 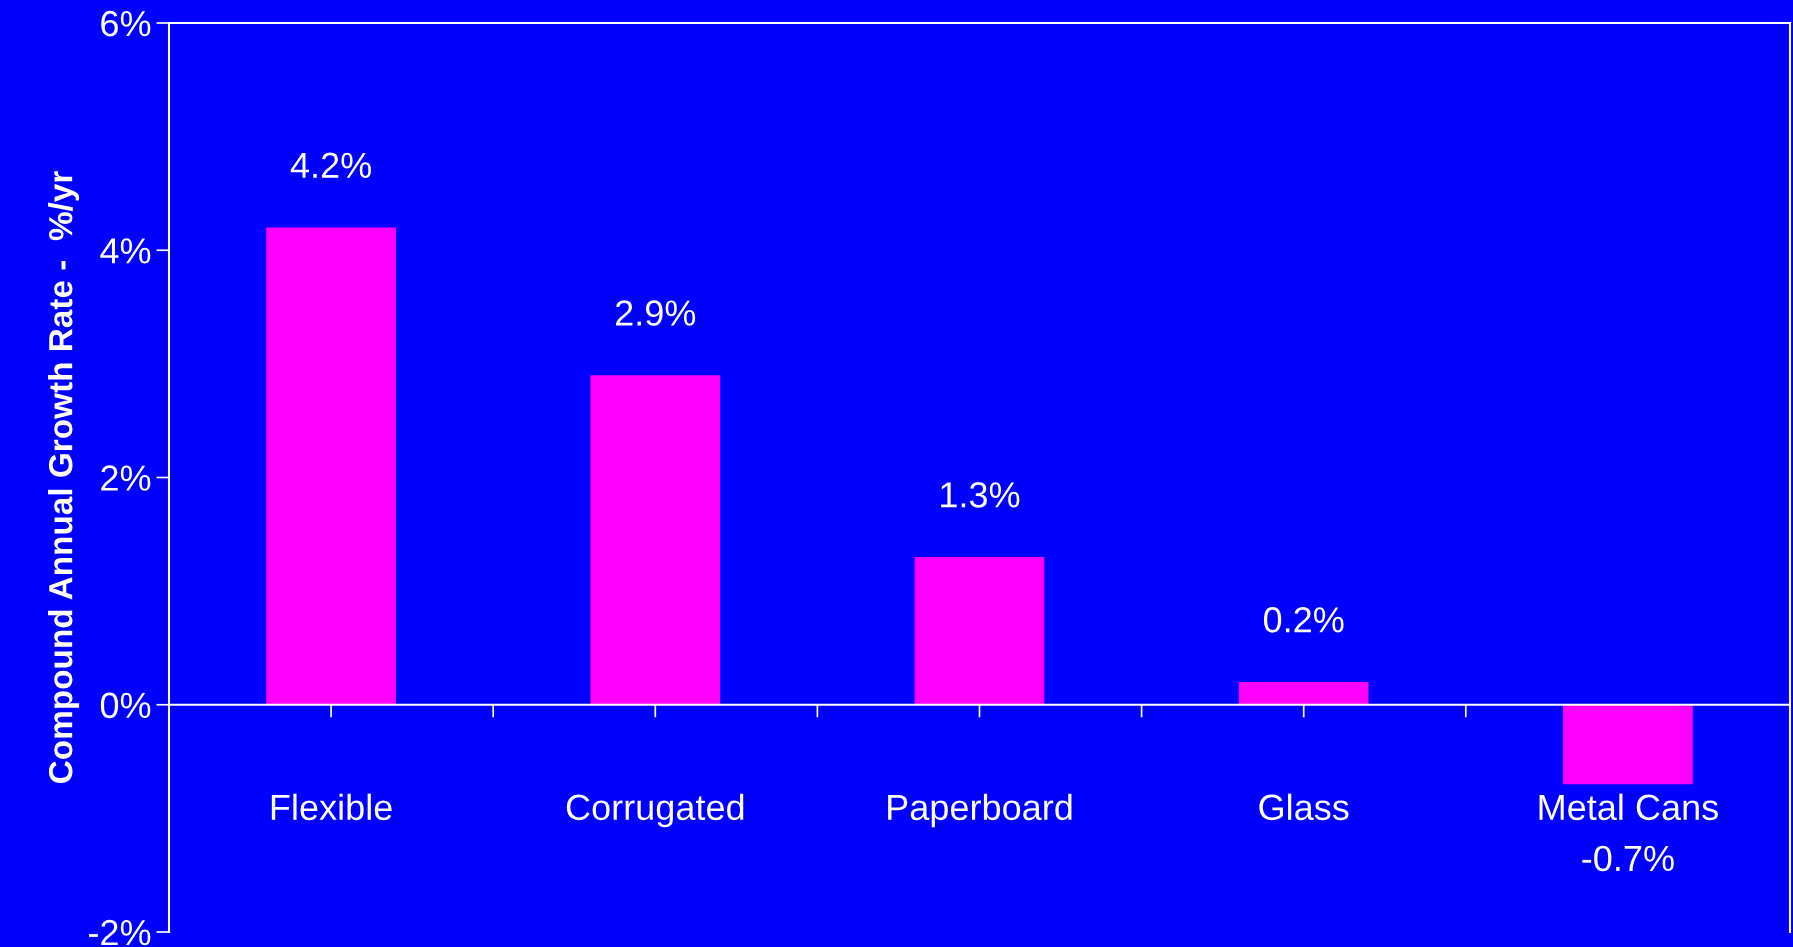 I want to click on data-label: 0.2%, so click(x=1303, y=620).